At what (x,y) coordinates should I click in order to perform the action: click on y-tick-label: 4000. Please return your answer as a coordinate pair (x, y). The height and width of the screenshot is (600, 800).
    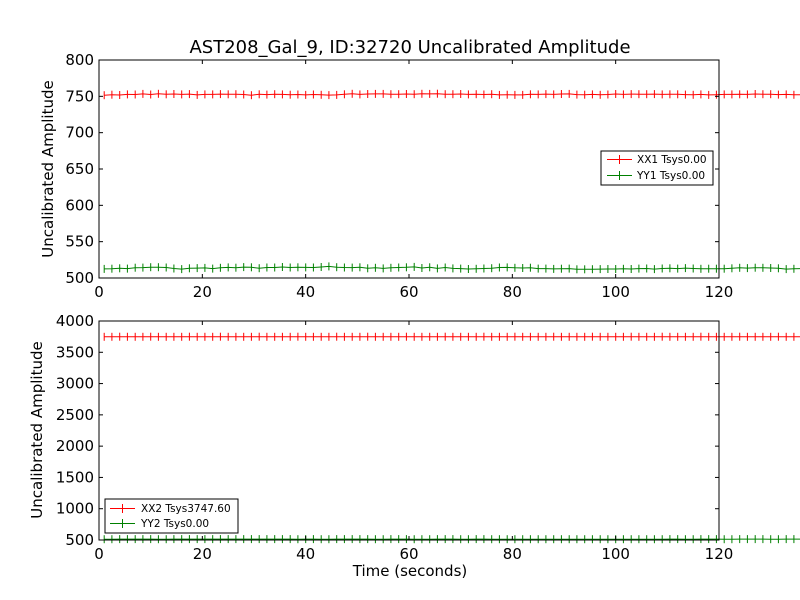
    Looking at the image, I should click on (75, 321).